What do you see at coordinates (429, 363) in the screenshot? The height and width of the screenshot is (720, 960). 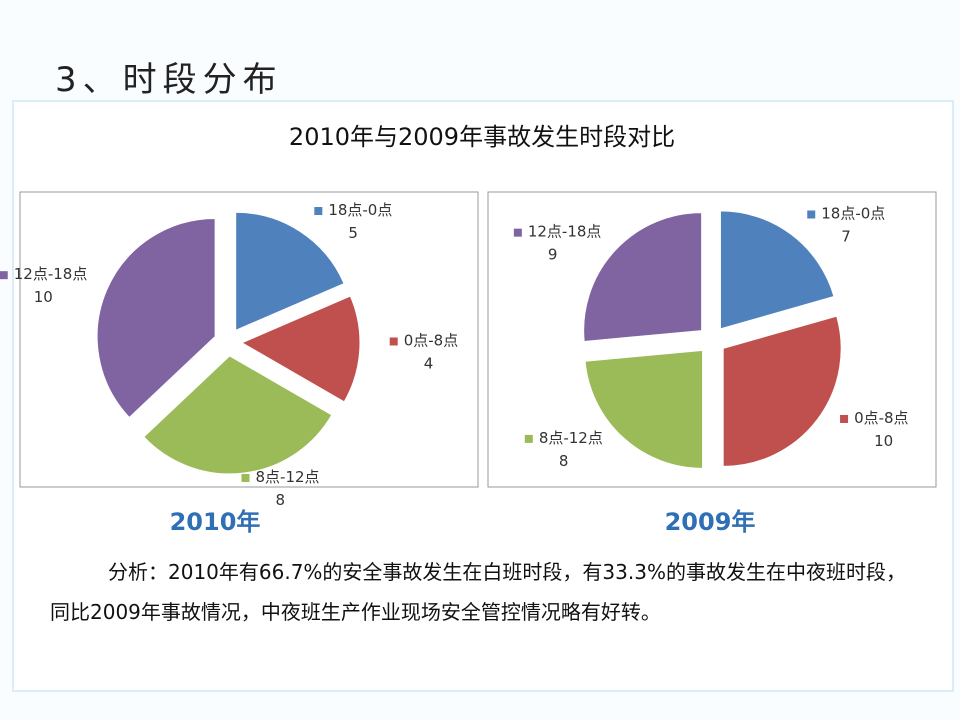 I see `data-label-value: 4` at bounding box center [429, 363].